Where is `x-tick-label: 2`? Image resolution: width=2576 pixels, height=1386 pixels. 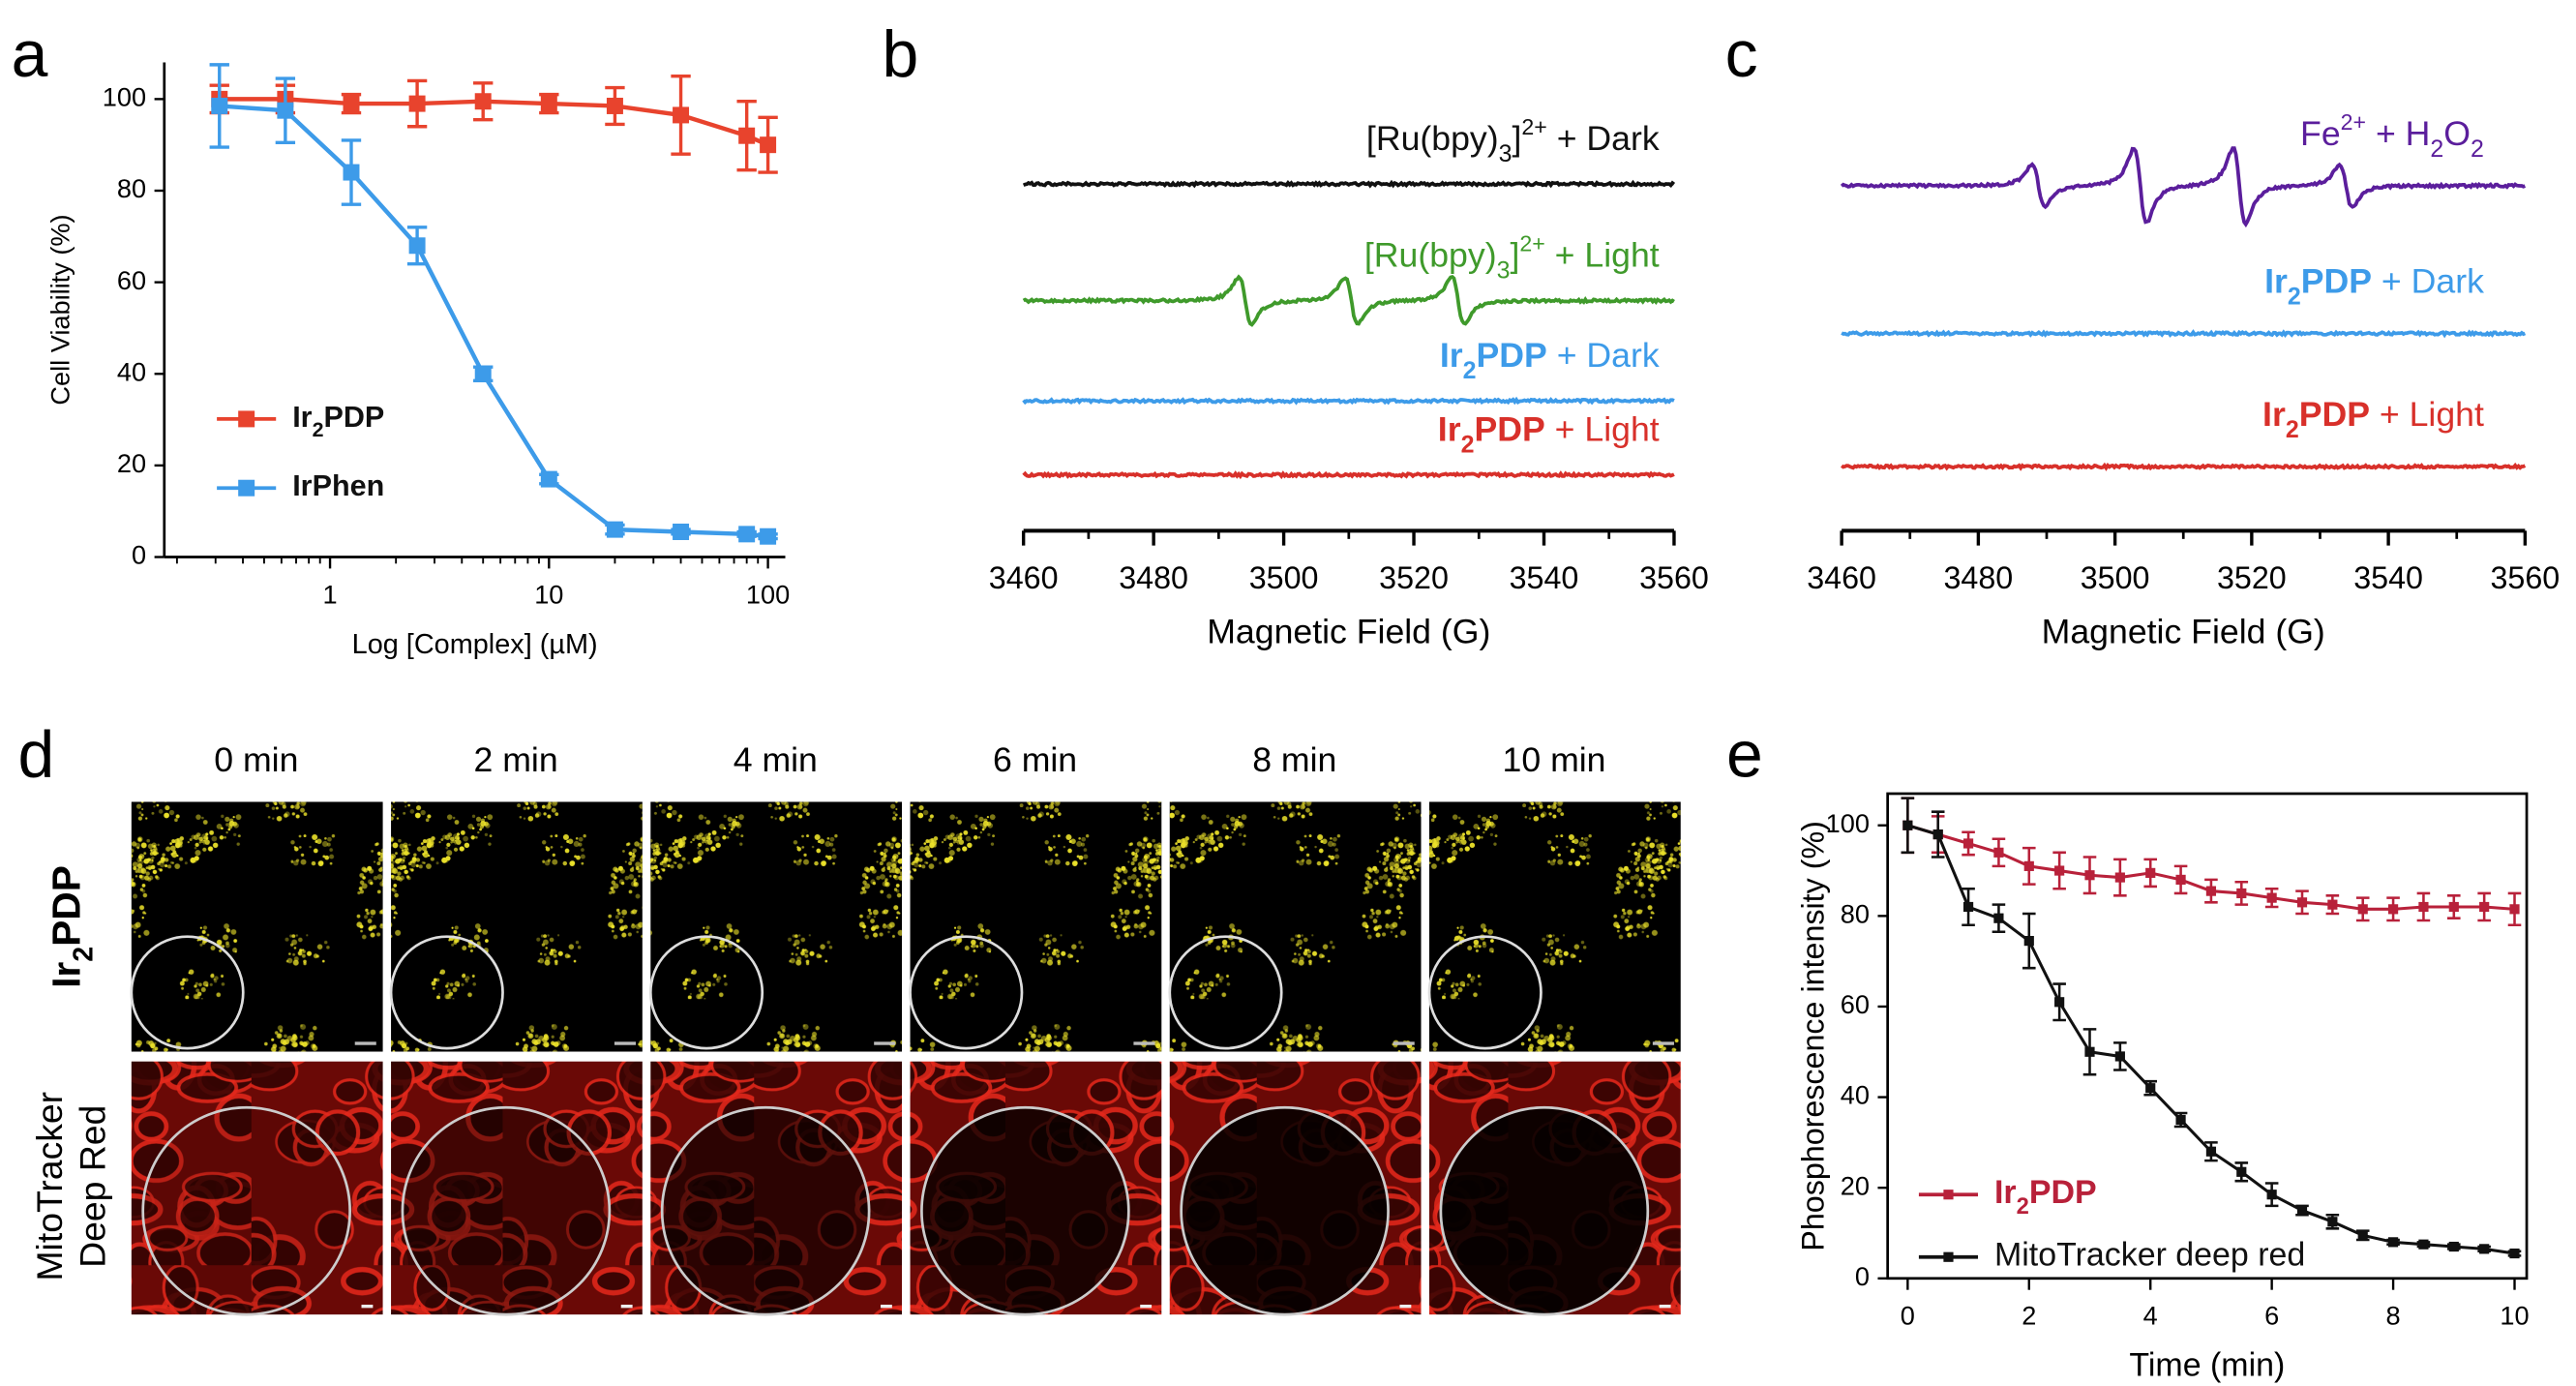 x-tick-label: 2 is located at coordinates (2029, 1316).